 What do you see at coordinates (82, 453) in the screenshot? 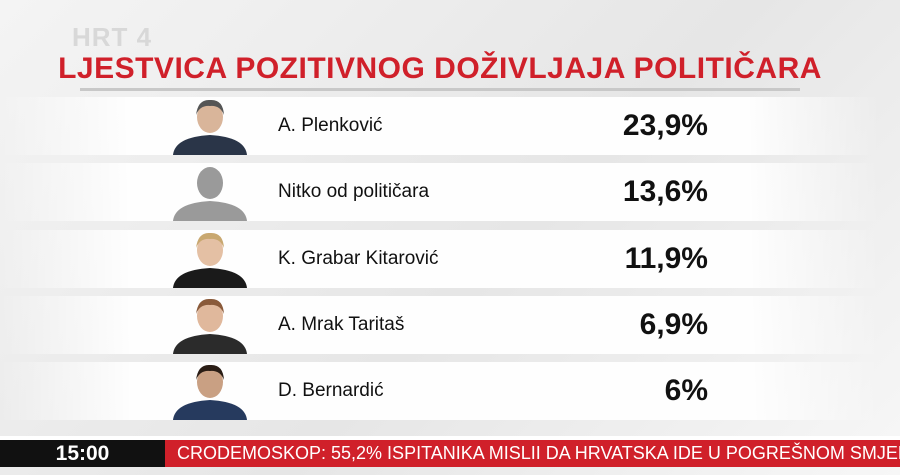
I see `ticker-time: 15:00` at bounding box center [82, 453].